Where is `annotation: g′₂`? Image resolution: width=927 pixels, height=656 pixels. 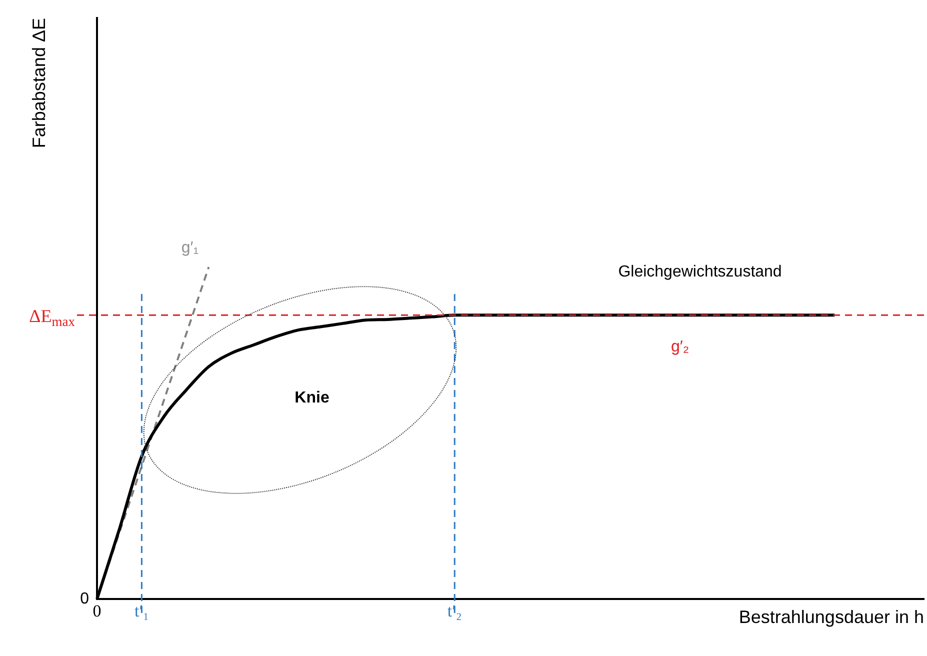
annotation: g′₂ is located at coordinates (680, 347).